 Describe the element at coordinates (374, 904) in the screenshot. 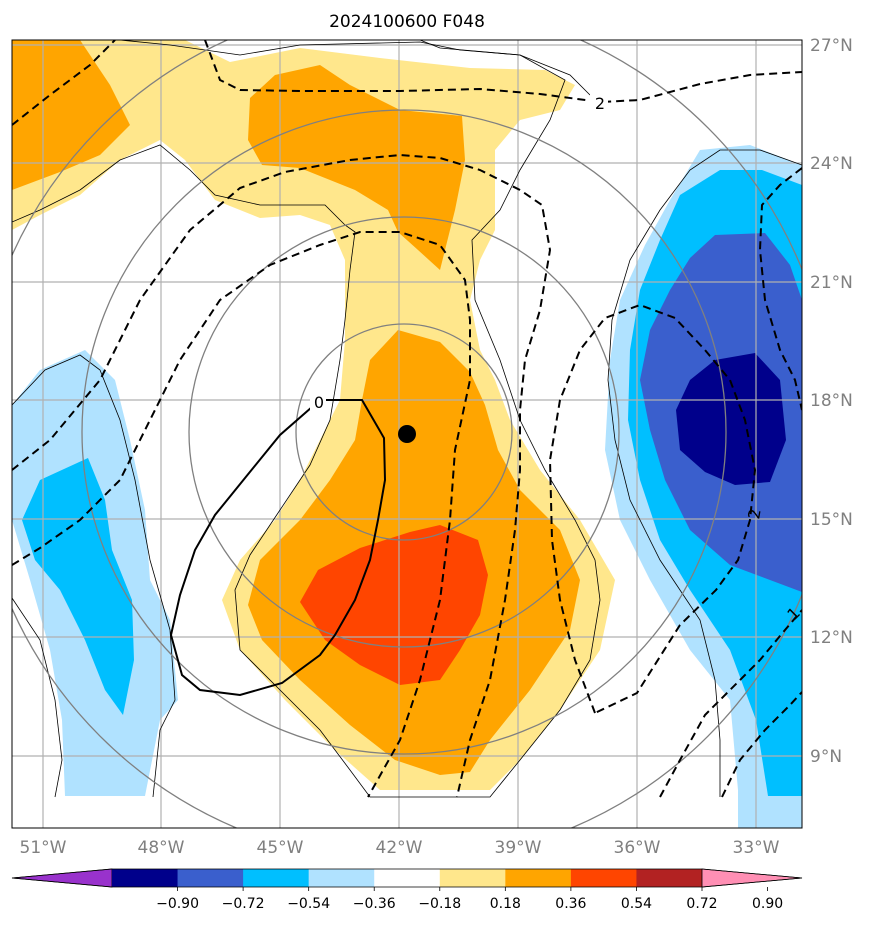

I see `colorbar-tick-label: −0.36` at that location.